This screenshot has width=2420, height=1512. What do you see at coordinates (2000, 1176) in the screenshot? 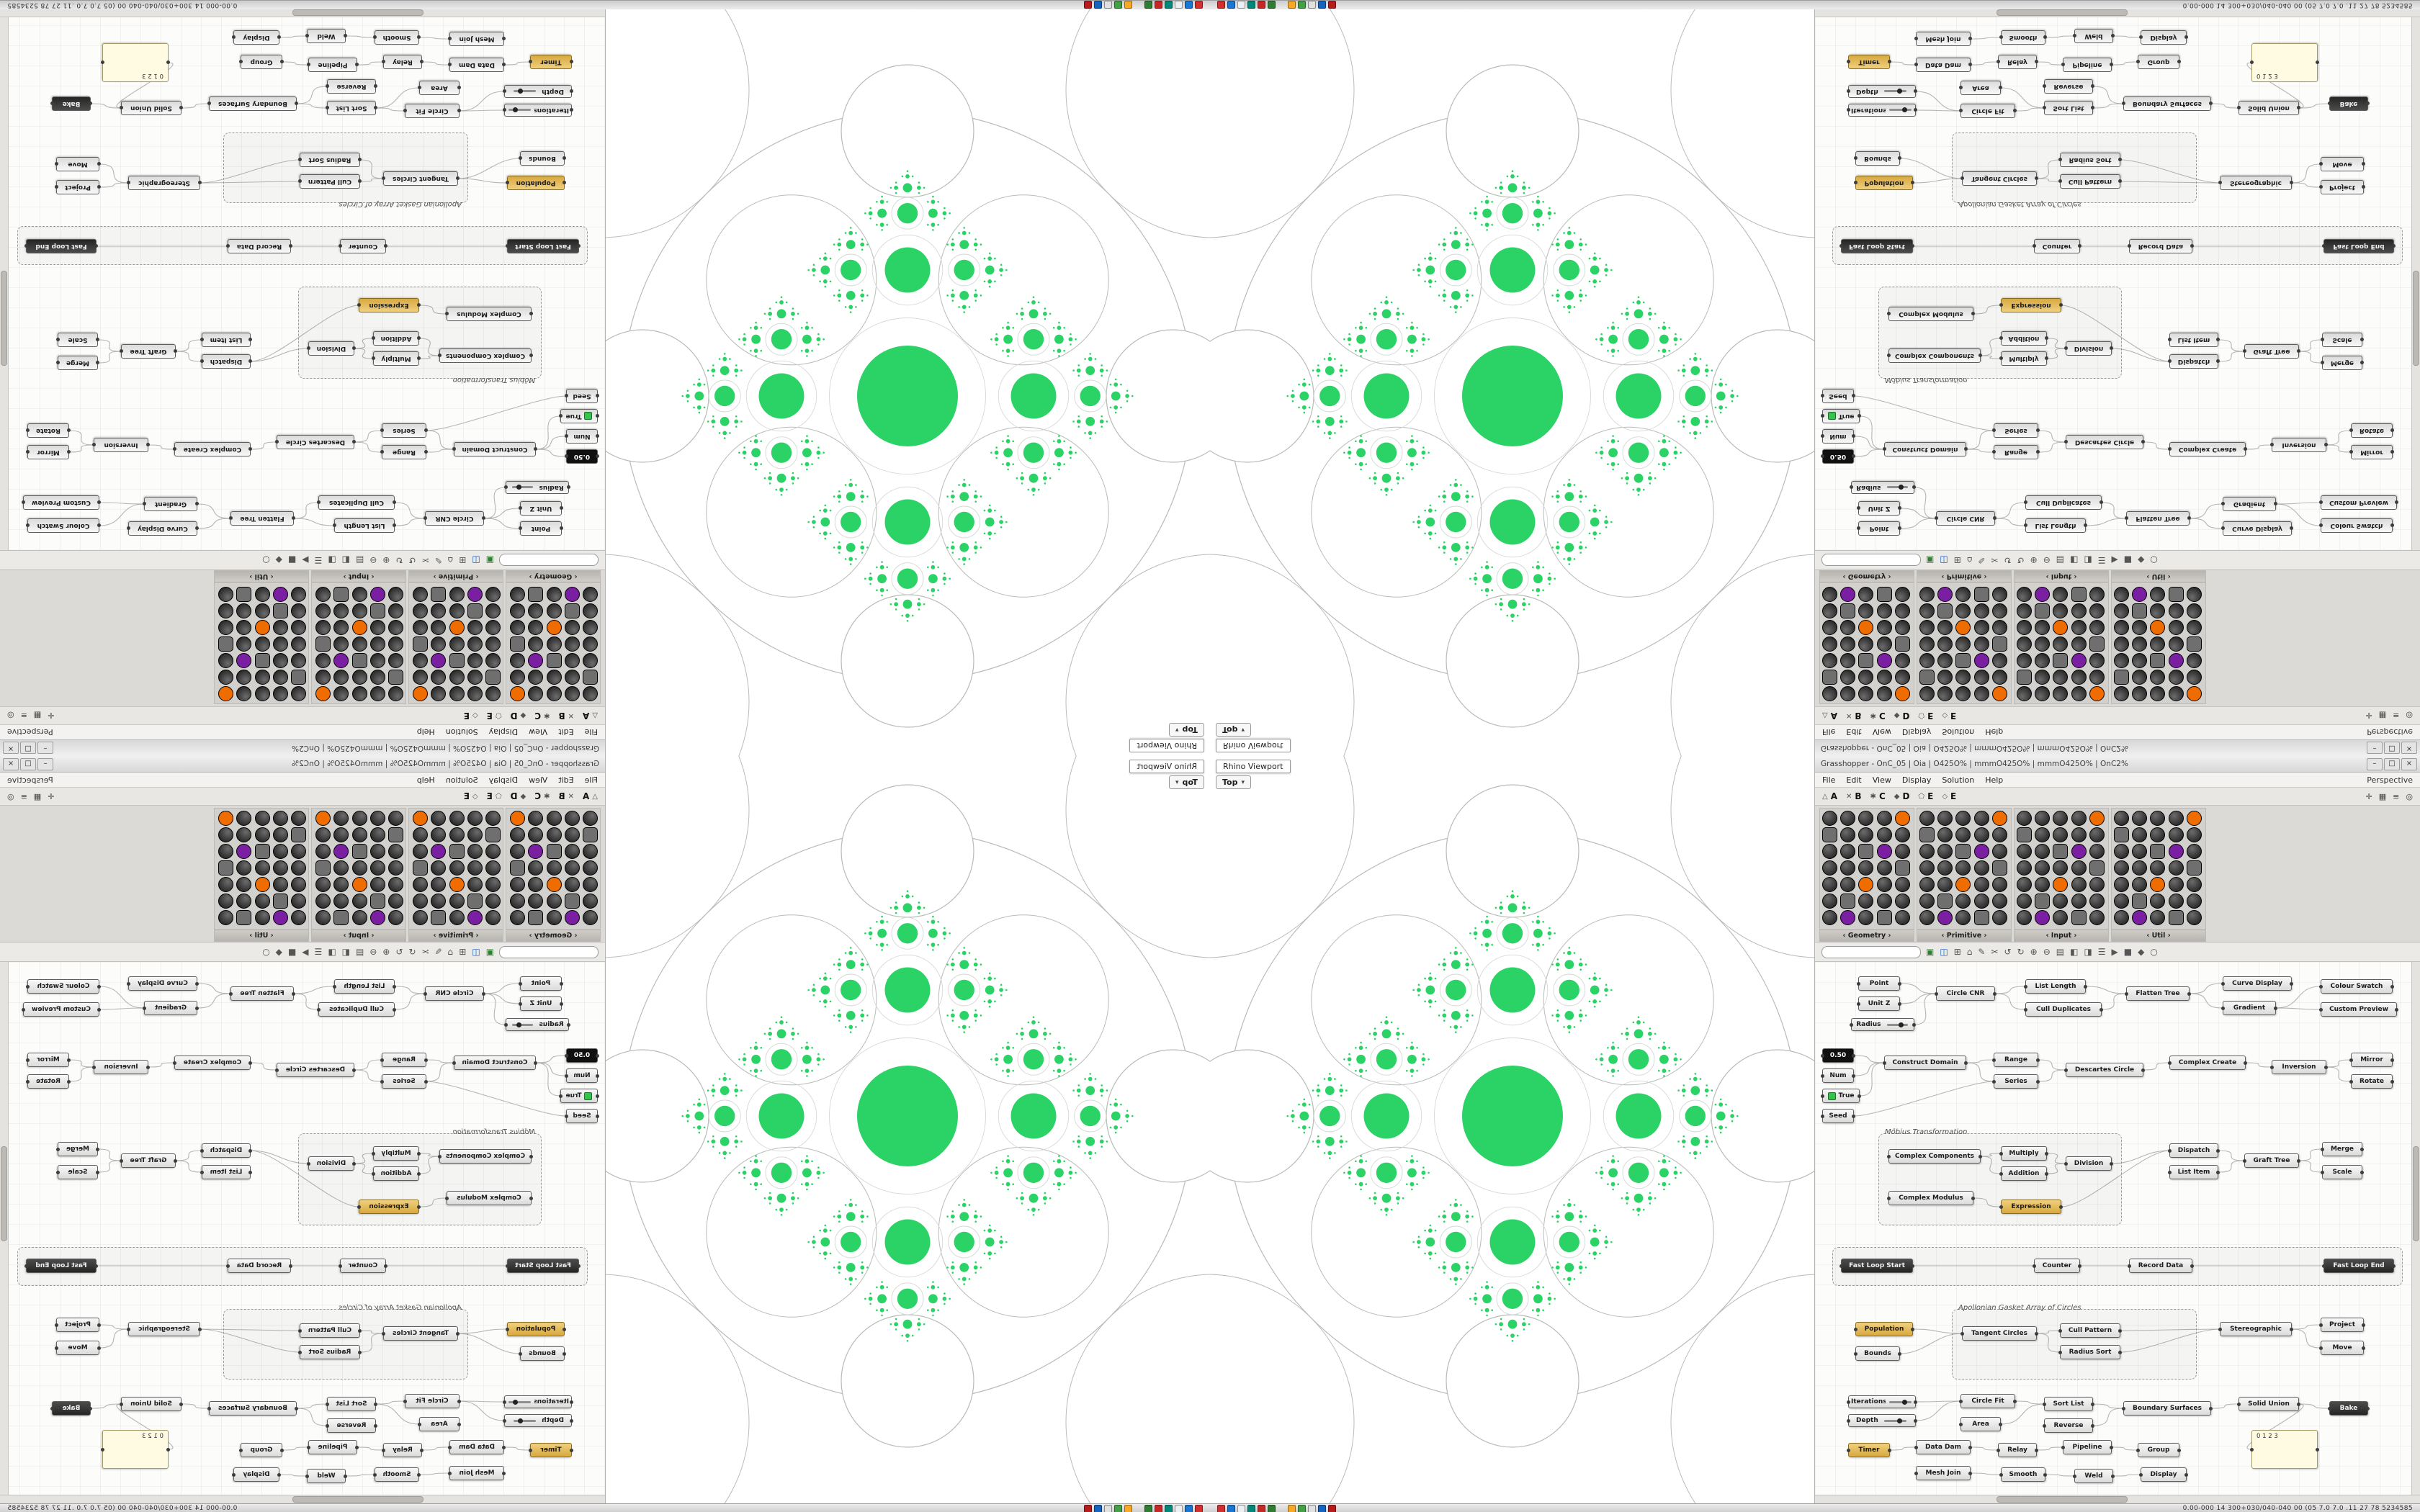
I see `node-group: Möbius Transformation` at bounding box center [2000, 1176].